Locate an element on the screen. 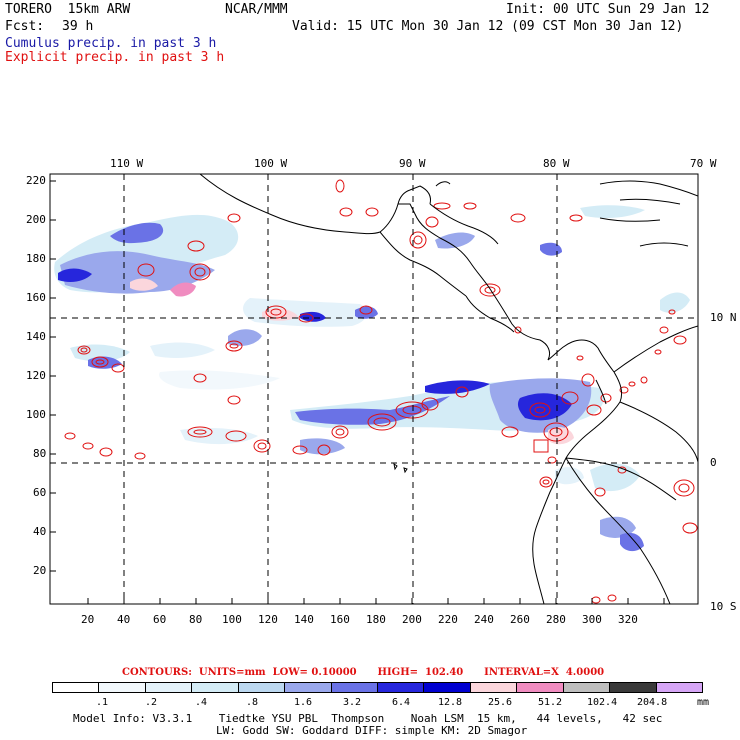  x-tick-label: 140 is located at coordinates (304, 619).